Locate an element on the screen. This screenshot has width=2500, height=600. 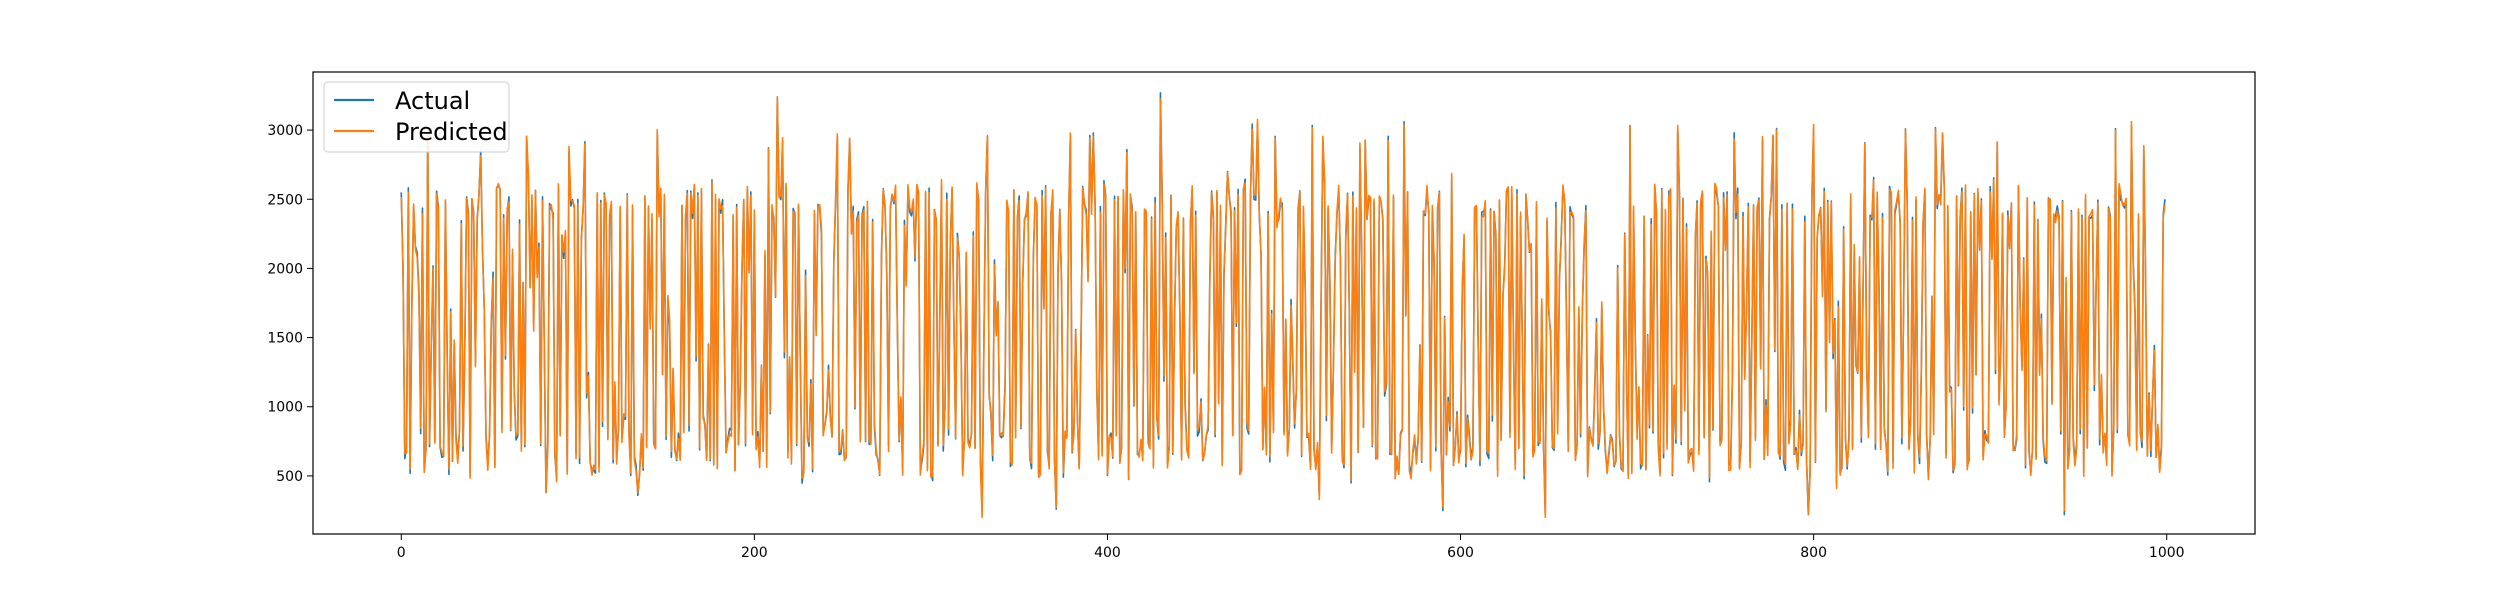
x-axis: 0 200 400 600 800 1000 is located at coordinates (1291, 547).